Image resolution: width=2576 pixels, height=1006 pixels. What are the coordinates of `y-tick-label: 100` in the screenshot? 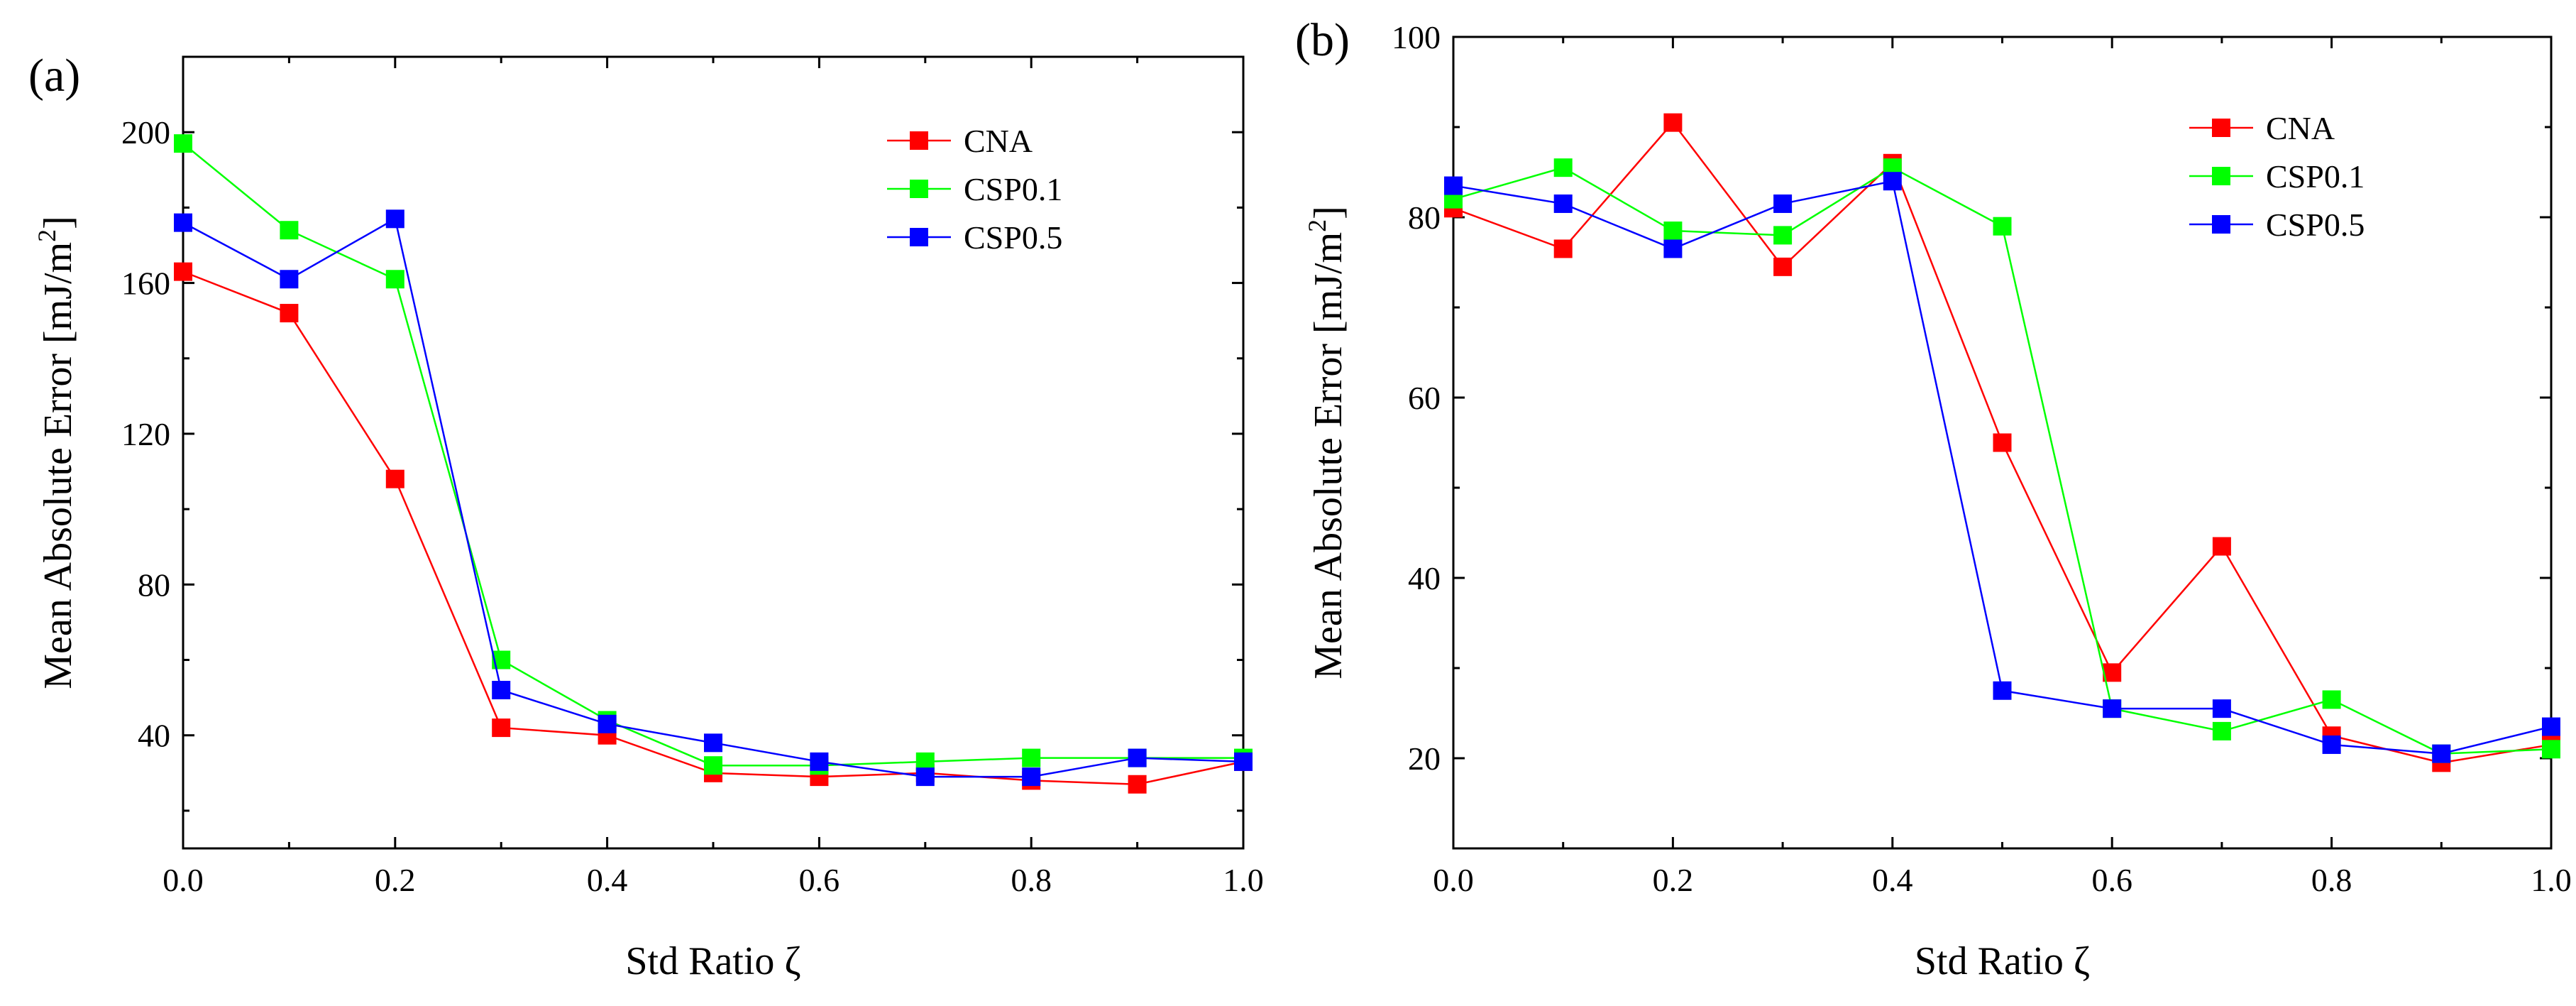 It's located at (1416, 37).